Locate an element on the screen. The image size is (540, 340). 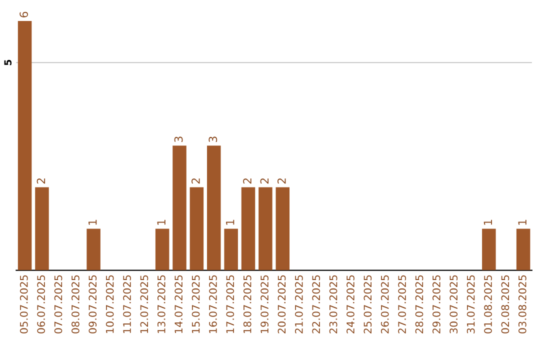
x-tick-label: 15.07.2025 is located at coordinates (196, 304).